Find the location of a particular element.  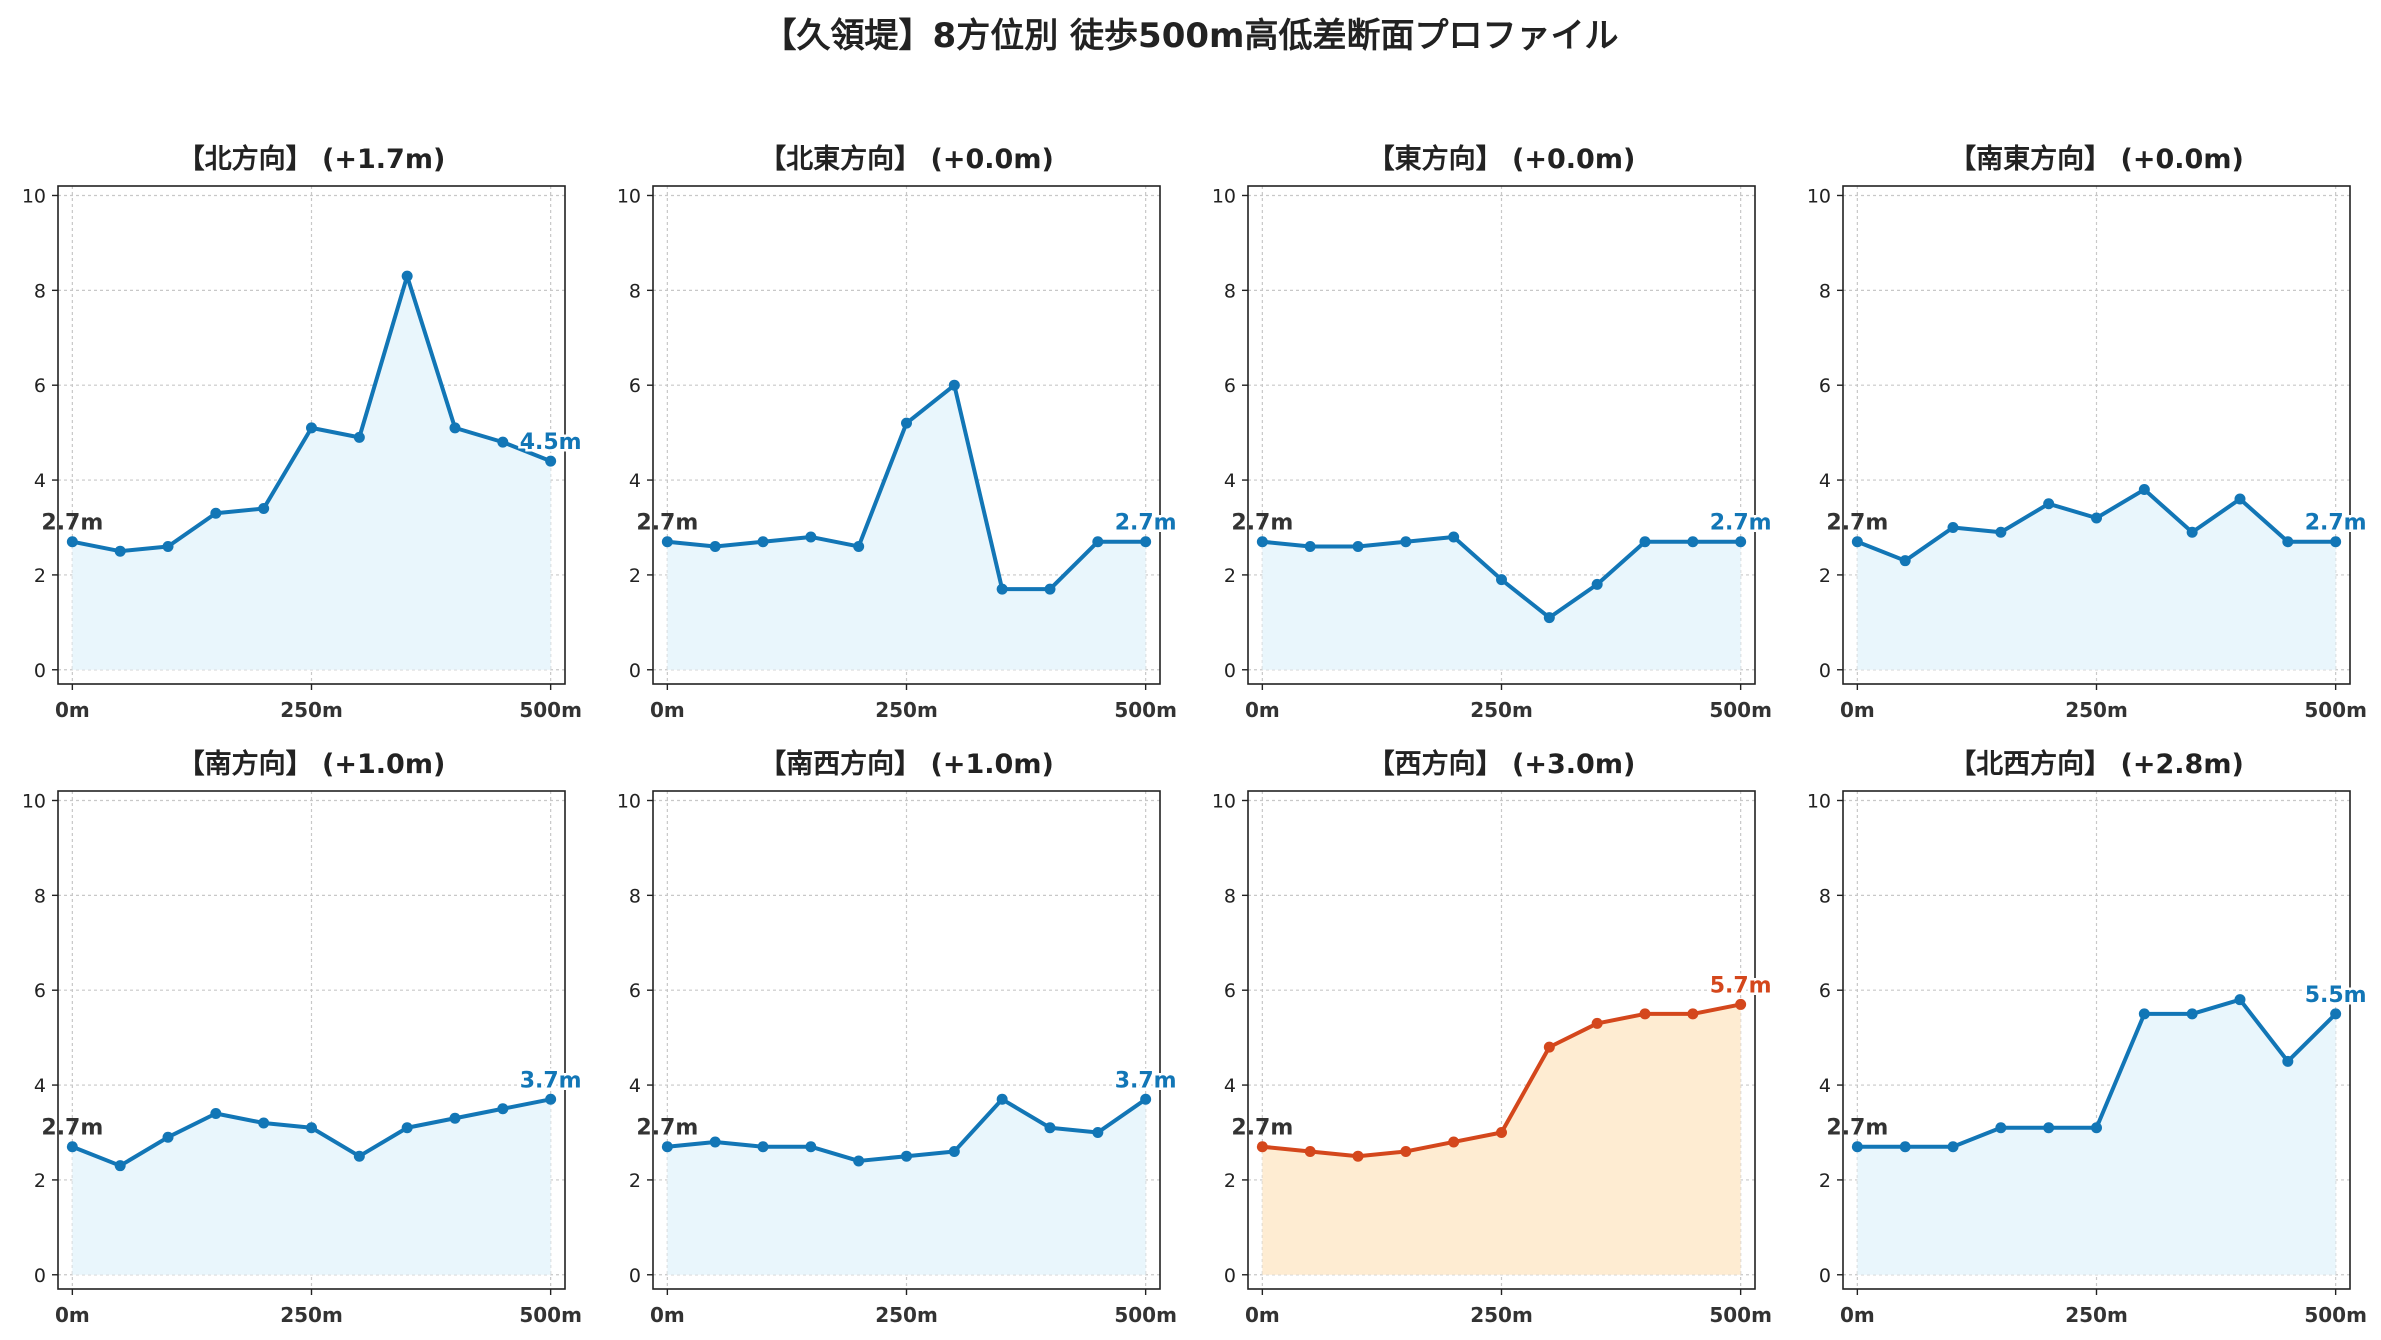

panel-5: 【南方向】 (+1.0m) 0 2 4 6 8 10 0m 250m 500m 2.7m 3.7m is located at coordinates (303, 1037).